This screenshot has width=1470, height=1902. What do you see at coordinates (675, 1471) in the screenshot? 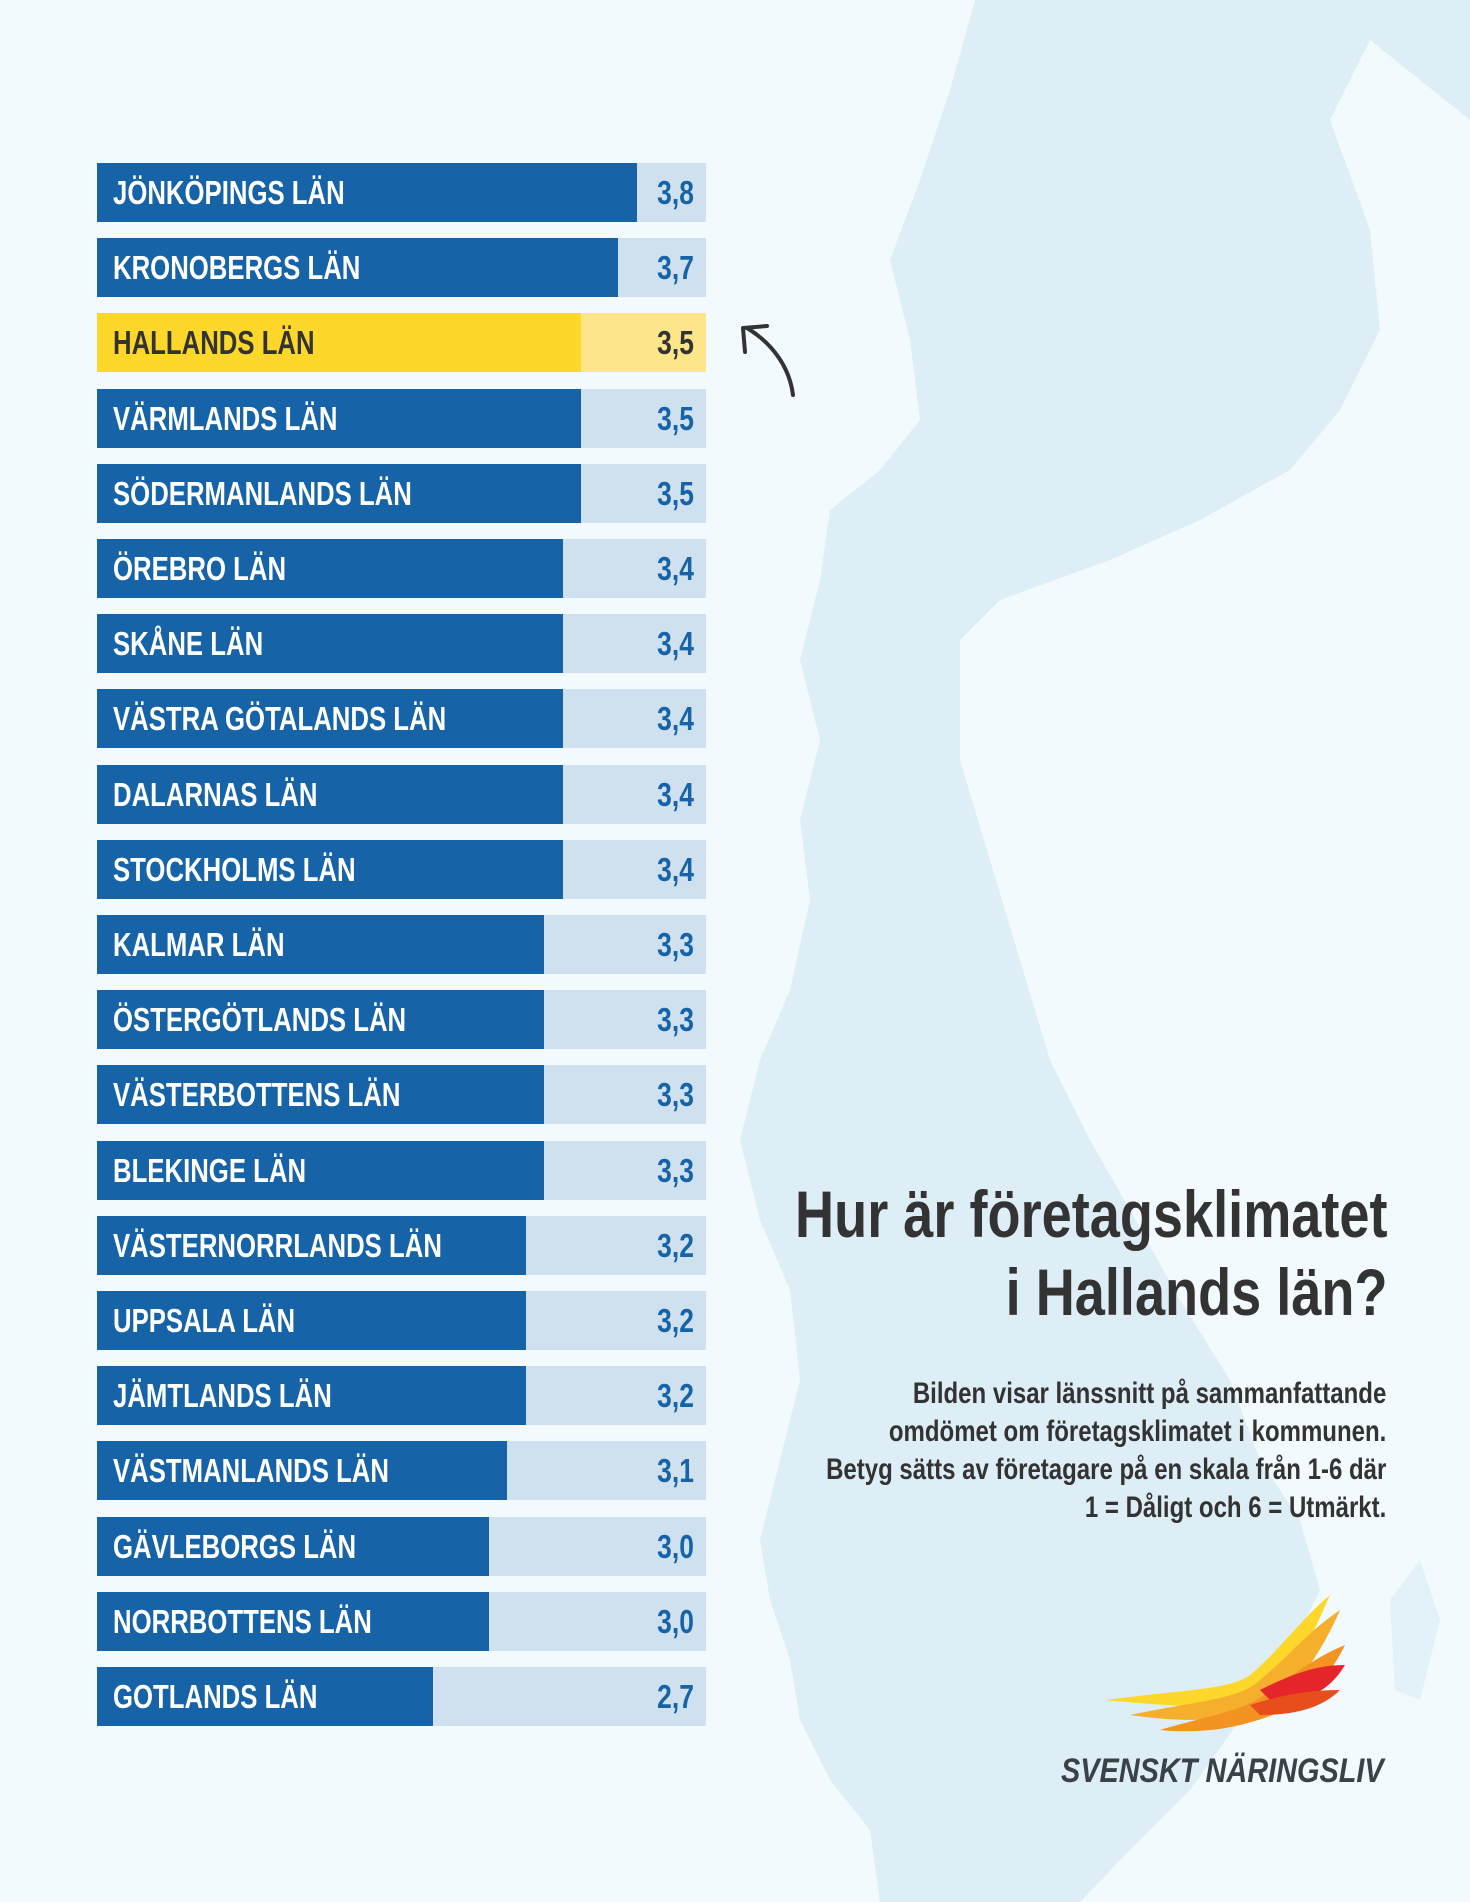
I see `bar-value-label: 3,1` at bounding box center [675, 1471].